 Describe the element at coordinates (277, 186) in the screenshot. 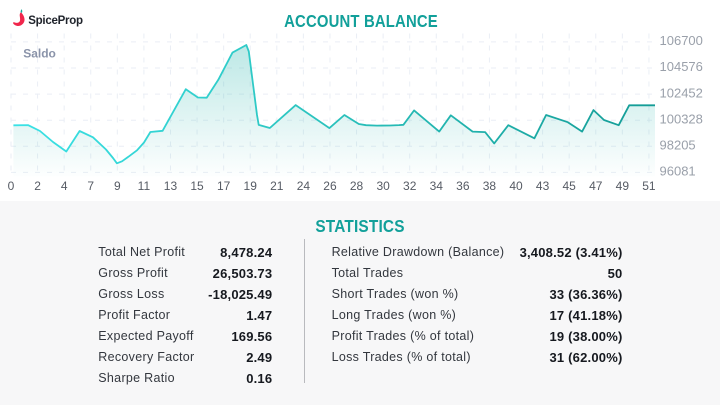

I see `svg-text: 21` at that location.